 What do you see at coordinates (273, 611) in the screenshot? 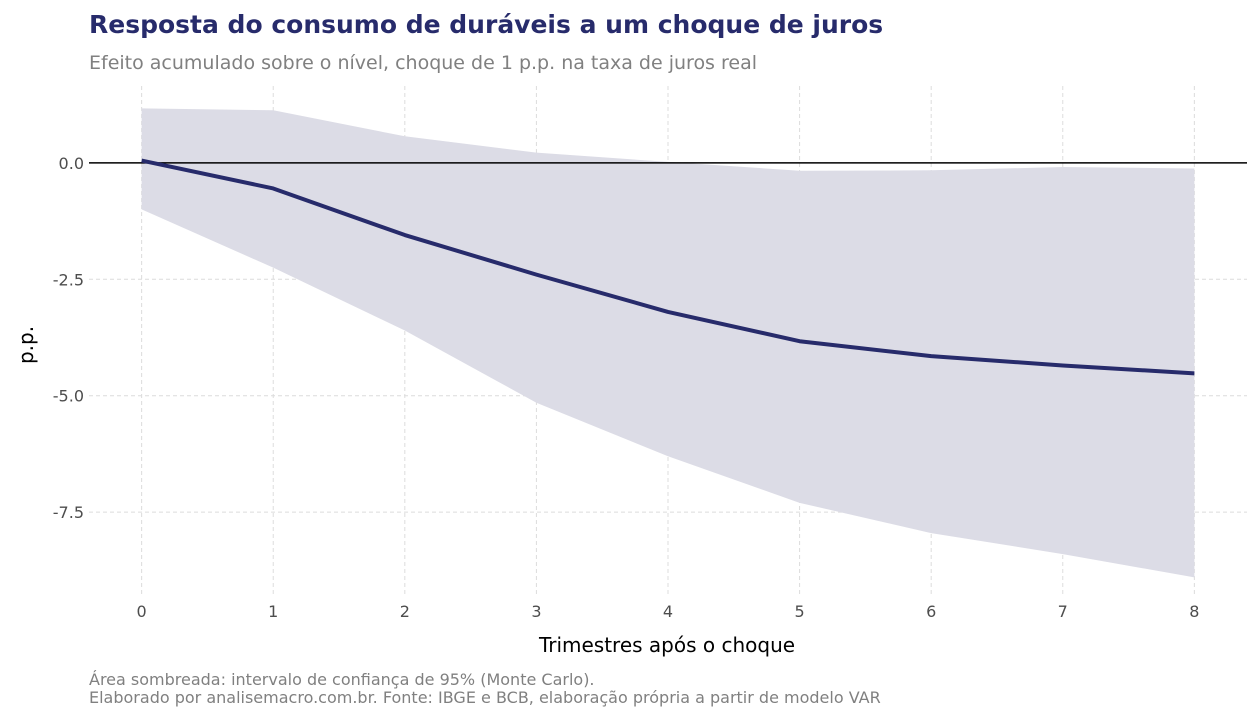
I see `x-tick-label: 1` at bounding box center [273, 611].